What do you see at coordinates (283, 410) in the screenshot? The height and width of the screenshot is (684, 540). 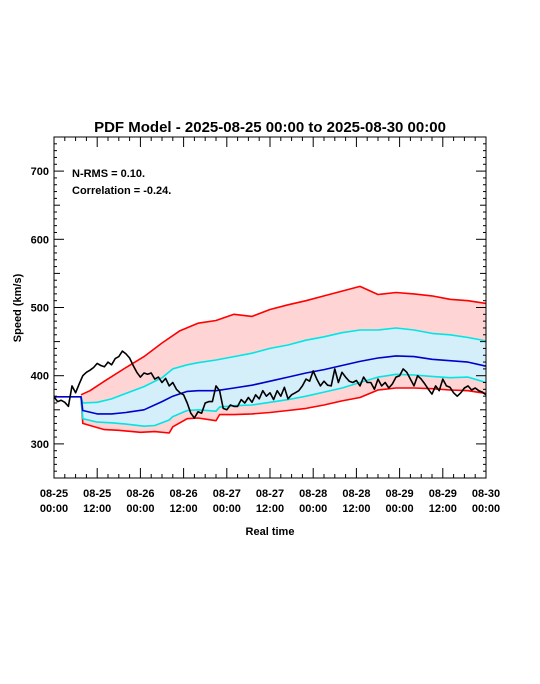 I see `red-lower-line` at bounding box center [283, 410].